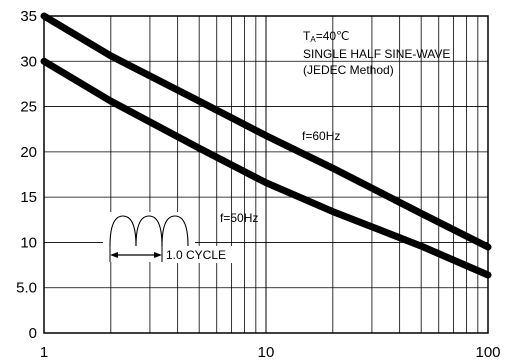  I want to click on waveform-condition: SINGLE HALF SINE-WAVE, so click(376, 54).